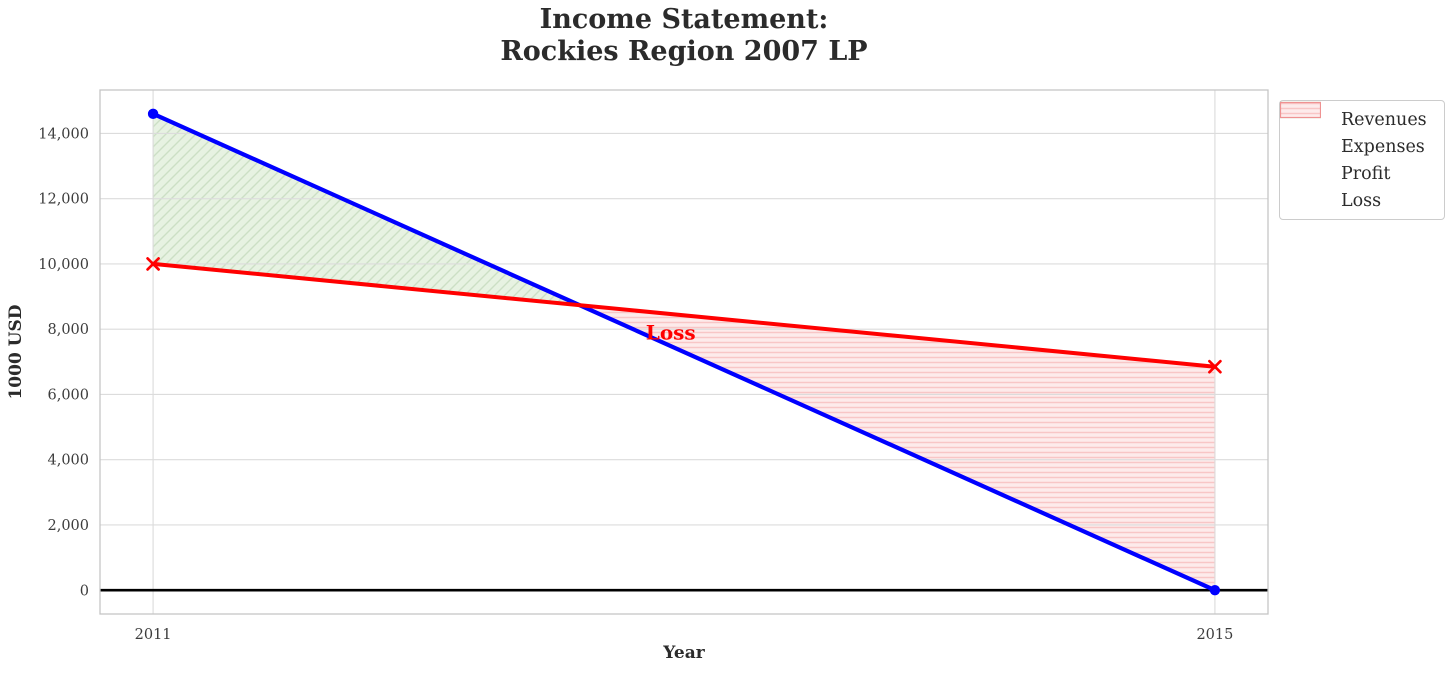 The width and height of the screenshot is (1452, 676). Describe the element at coordinates (68, 330) in the screenshot. I see `y-tick-label: 8,000` at that location.